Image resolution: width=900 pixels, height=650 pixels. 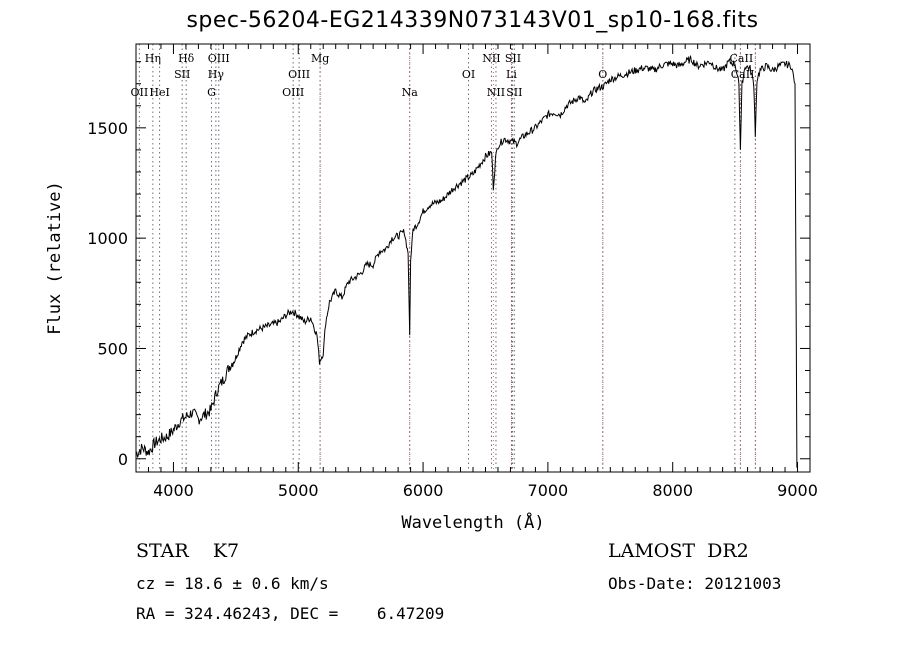 I want to click on x-tick-label: 4000, so click(x=173, y=490).